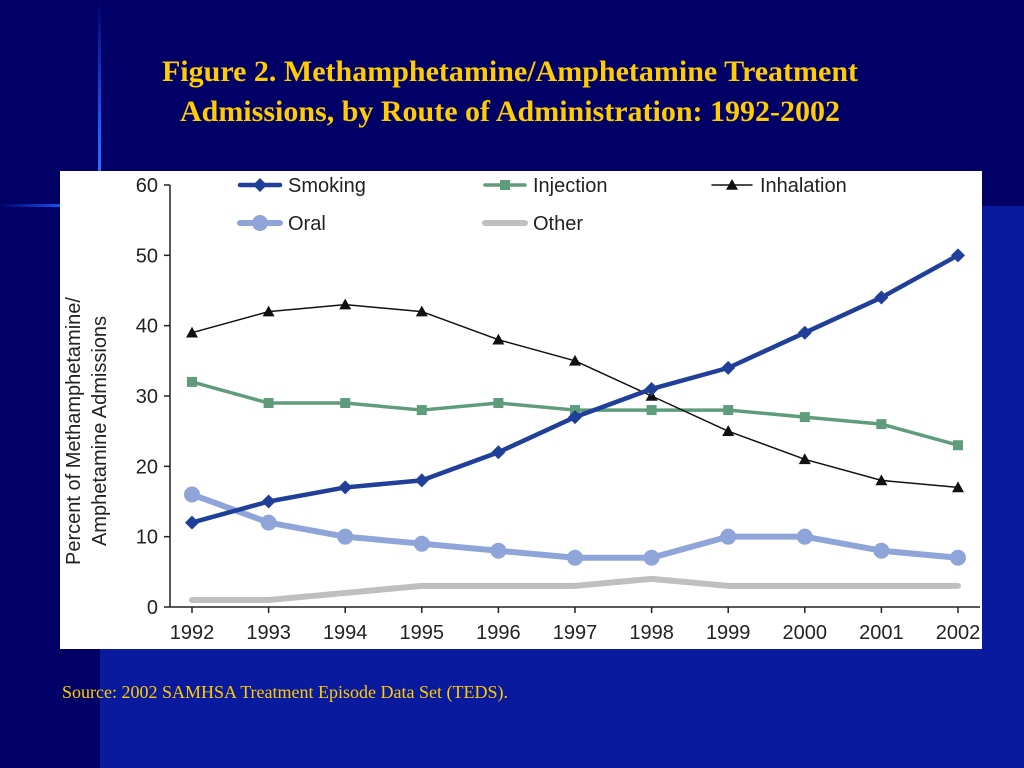 The height and width of the screenshot is (768, 1024). I want to click on legend-marker-inhalation, so click(732, 184).